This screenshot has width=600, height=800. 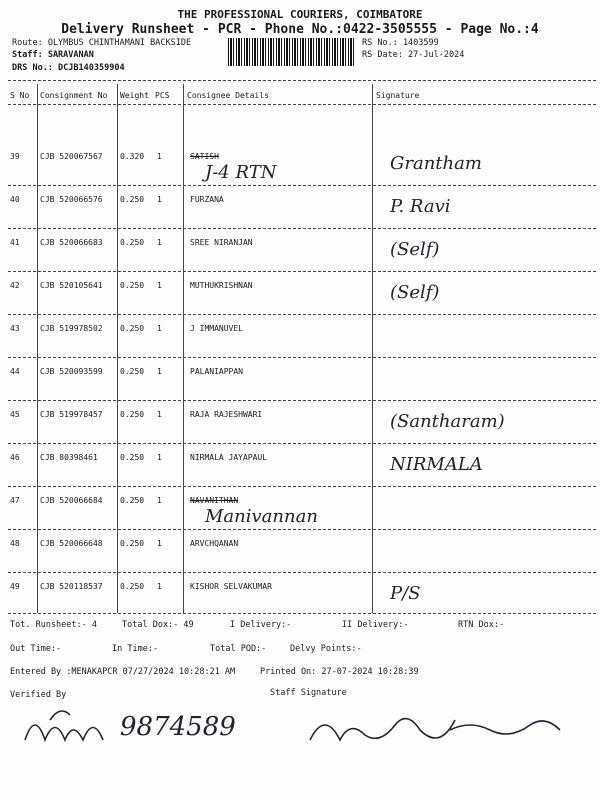 I want to click on verified-by: Verified By, so click(x=38, y=695).